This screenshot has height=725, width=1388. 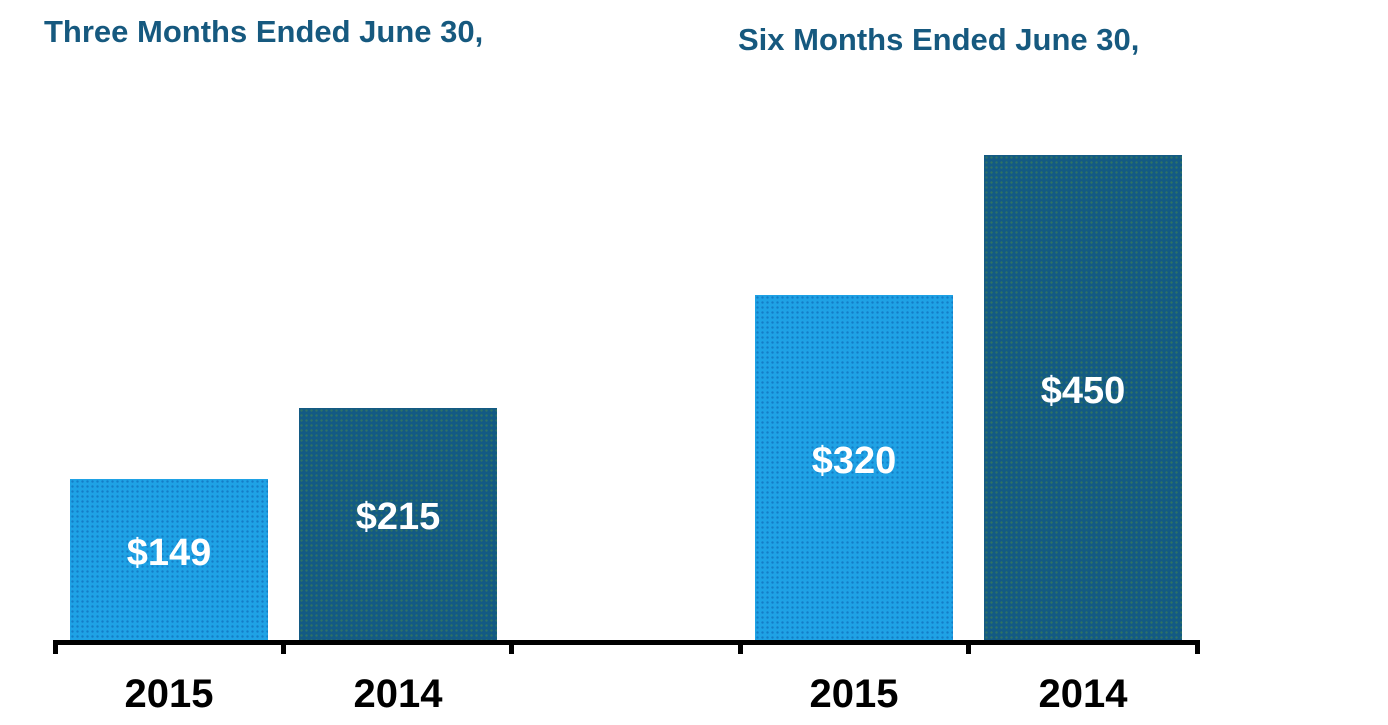 I want to click on chart-title-six-months: Six Months Ended June 30,, so click(x=939, y=39).